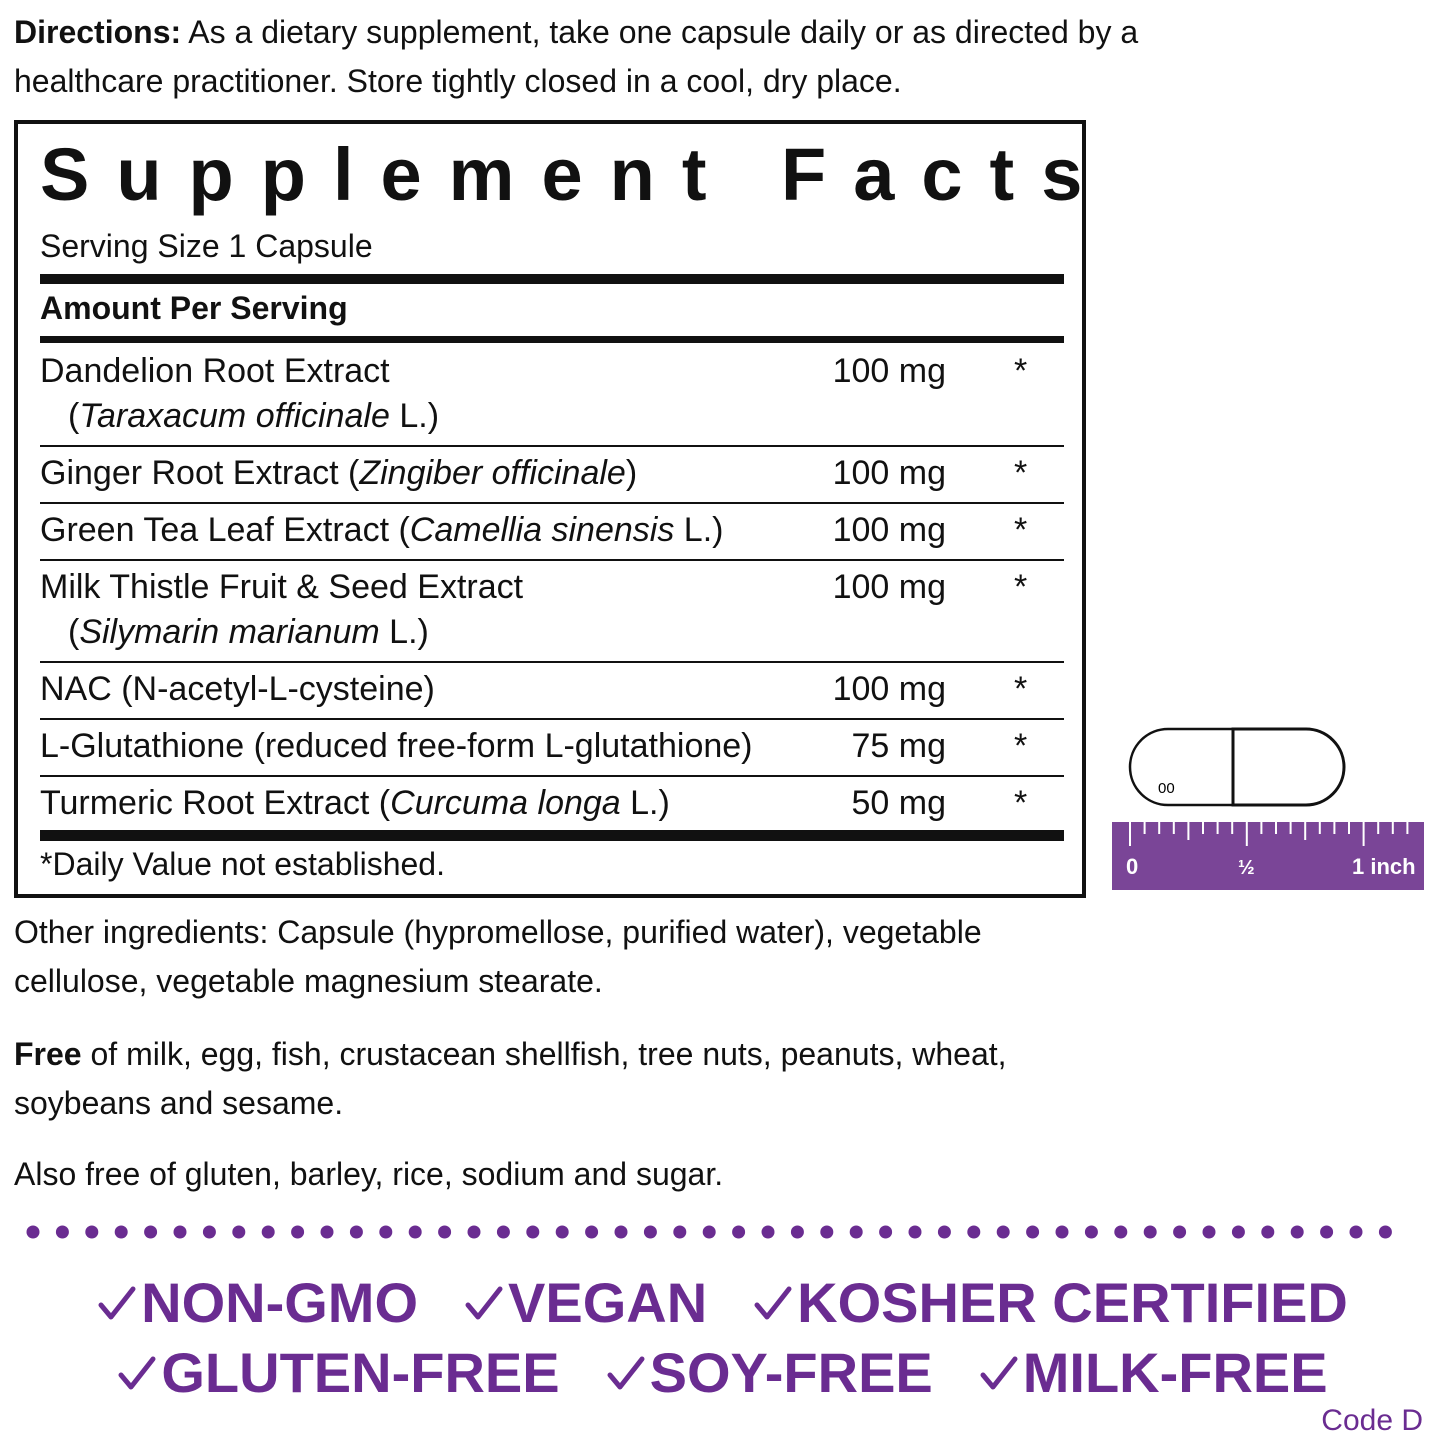  Describe the element at coordinates (1269, 834) in the screenshot. I see `ruler-ticks` at that location.